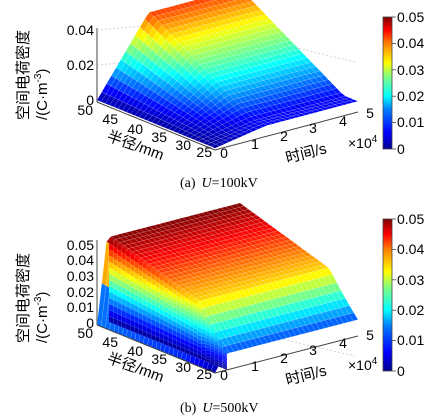 This screenshot has height=419, width=440. Describe the element at coordinates (42, 94) in the screenshot. I see `z-label-a-line2: /(C·m-3)` at that location.